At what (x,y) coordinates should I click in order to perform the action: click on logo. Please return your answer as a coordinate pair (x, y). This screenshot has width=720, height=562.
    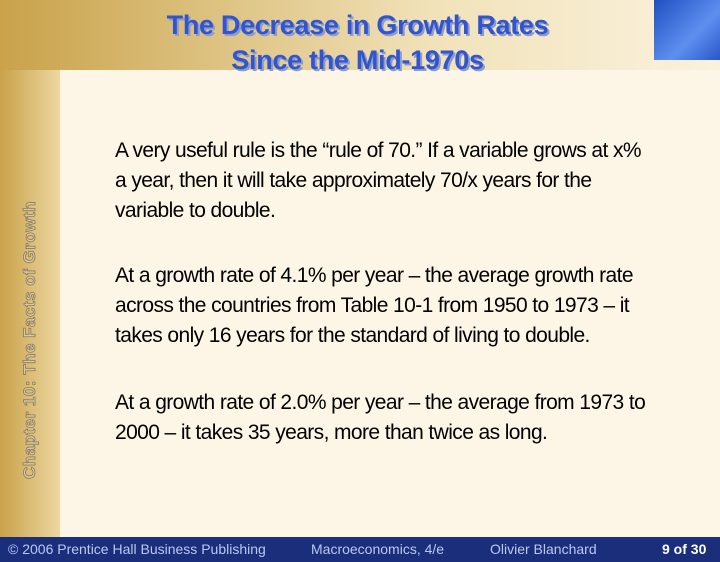
    Looking at the image, I should click on (687, 30).